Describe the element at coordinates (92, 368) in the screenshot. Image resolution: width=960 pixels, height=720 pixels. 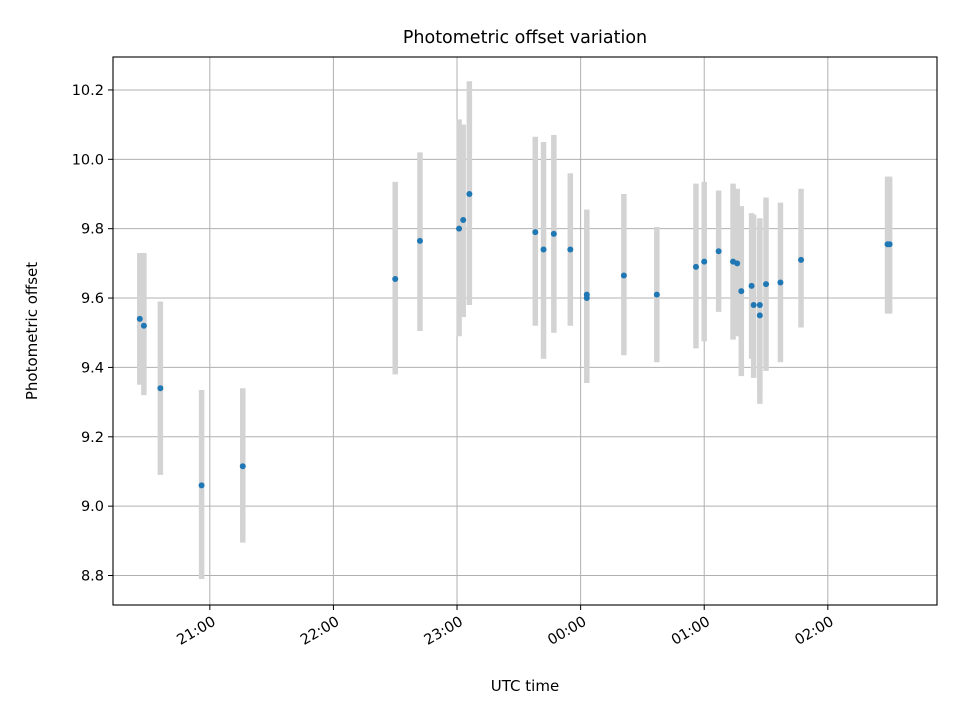
I see `y-tick-label: 9.4` at that location.